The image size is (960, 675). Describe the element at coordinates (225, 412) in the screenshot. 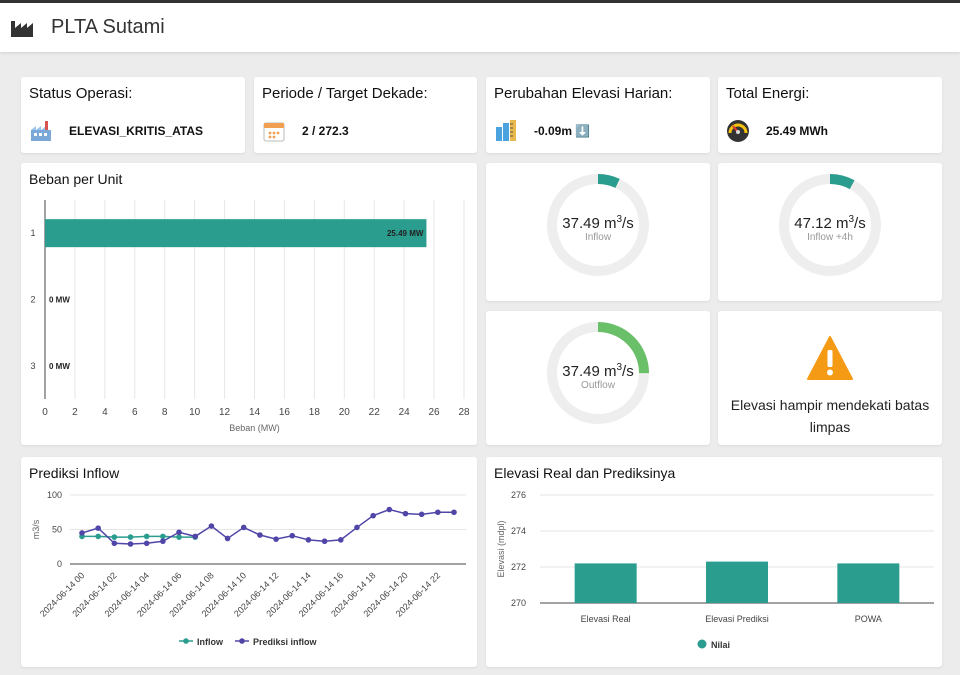

I see `x-tick-label: 12` at that location.